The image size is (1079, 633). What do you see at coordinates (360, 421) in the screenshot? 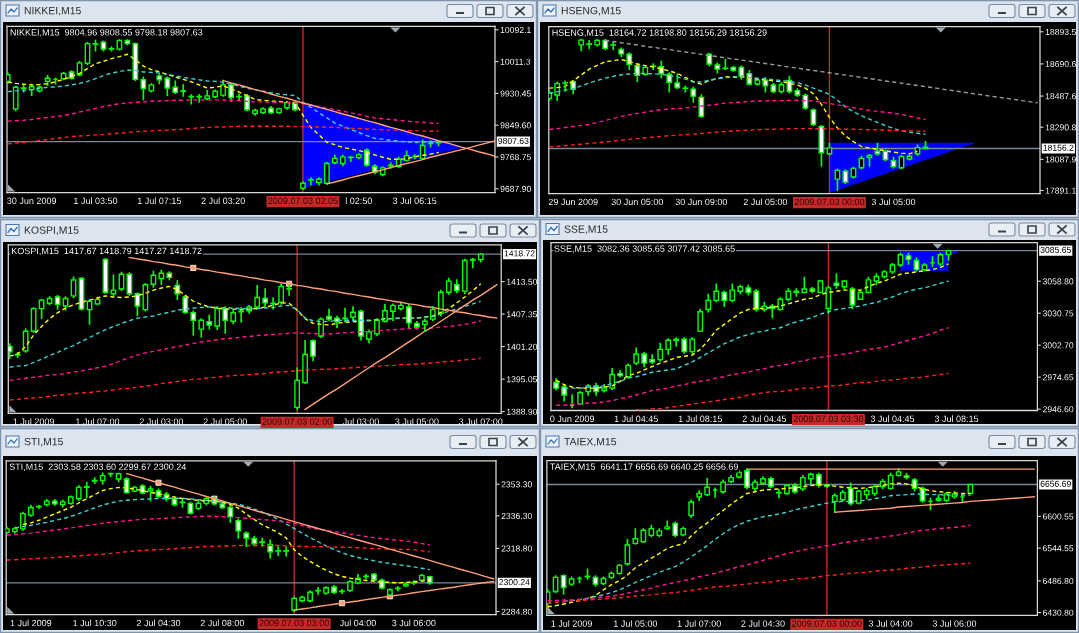
I see `x-tick-label: Jul 03:00` at bounding box center [360, 421].